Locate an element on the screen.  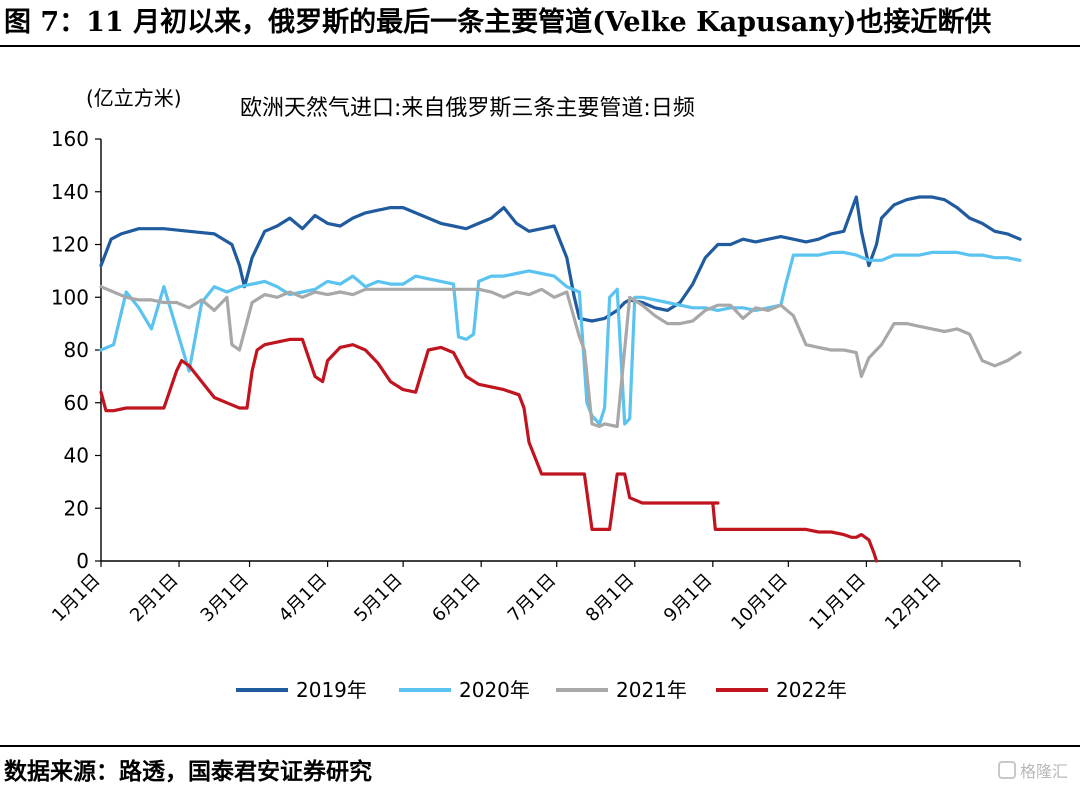
x-tick-label: 11月1日 is located at coordinates (837, 602).